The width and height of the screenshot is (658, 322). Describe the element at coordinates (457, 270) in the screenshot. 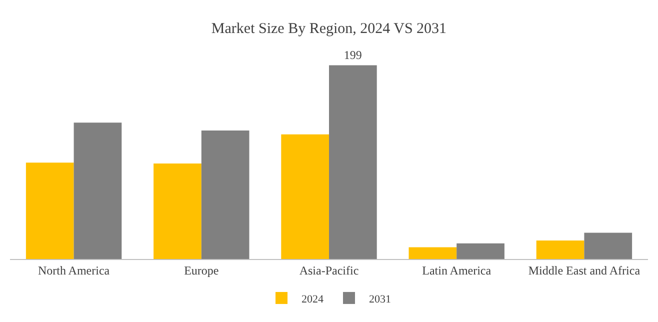

I see `x-tick-label: Latin America` at that location.